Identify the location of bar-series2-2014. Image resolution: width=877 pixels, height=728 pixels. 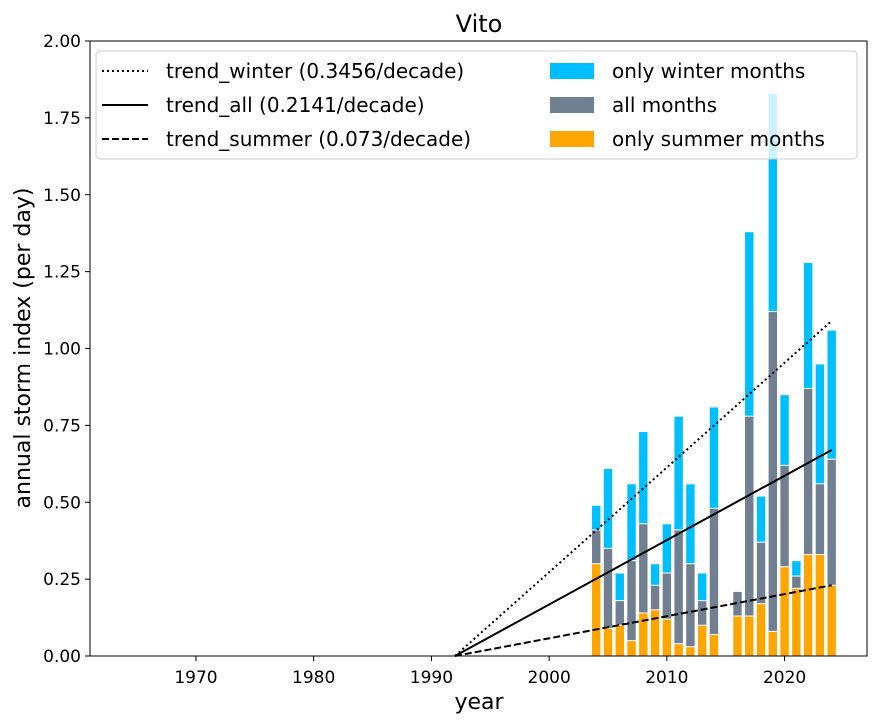
(714, 645).